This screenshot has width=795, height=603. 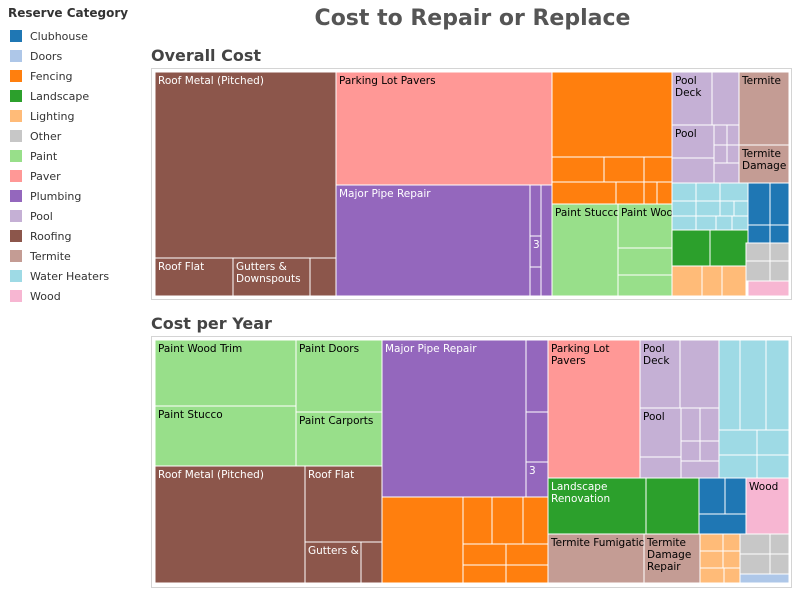 What do you see at coordinates (73, 196) in the screenshot?
I see `legend-item-plumbing: Plumbing` at bounding box center [73, 196].